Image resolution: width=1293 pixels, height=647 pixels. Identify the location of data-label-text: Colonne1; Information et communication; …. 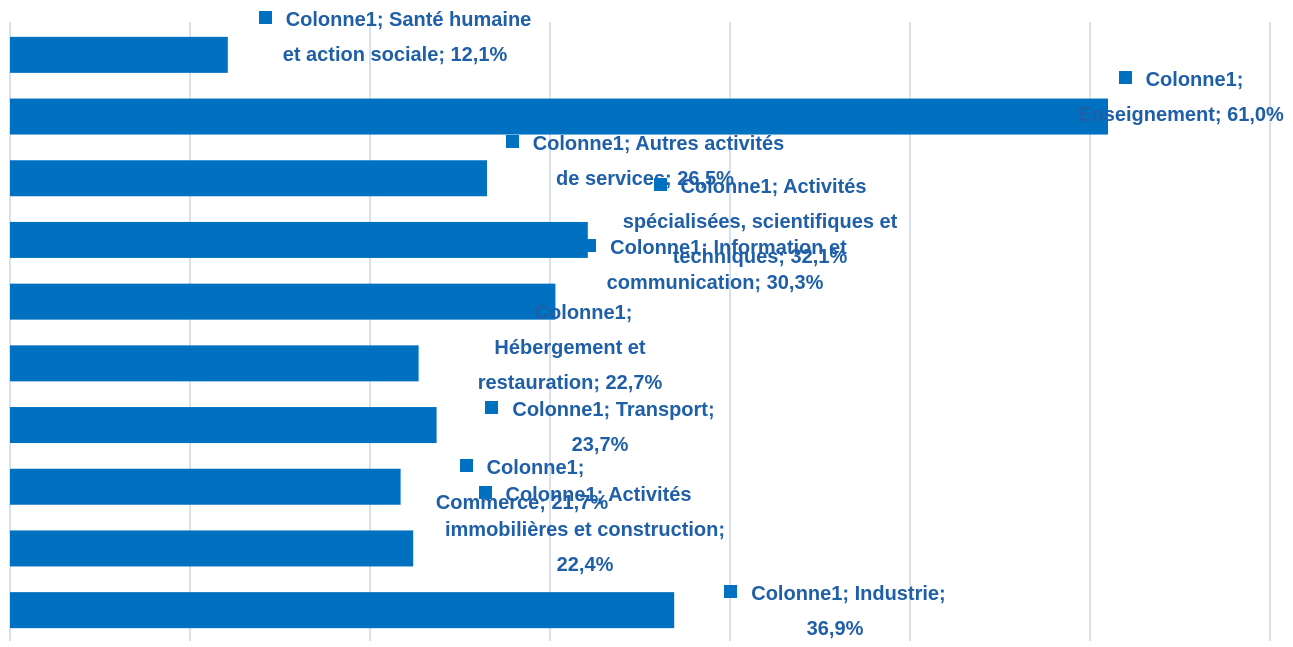
(726, 265).